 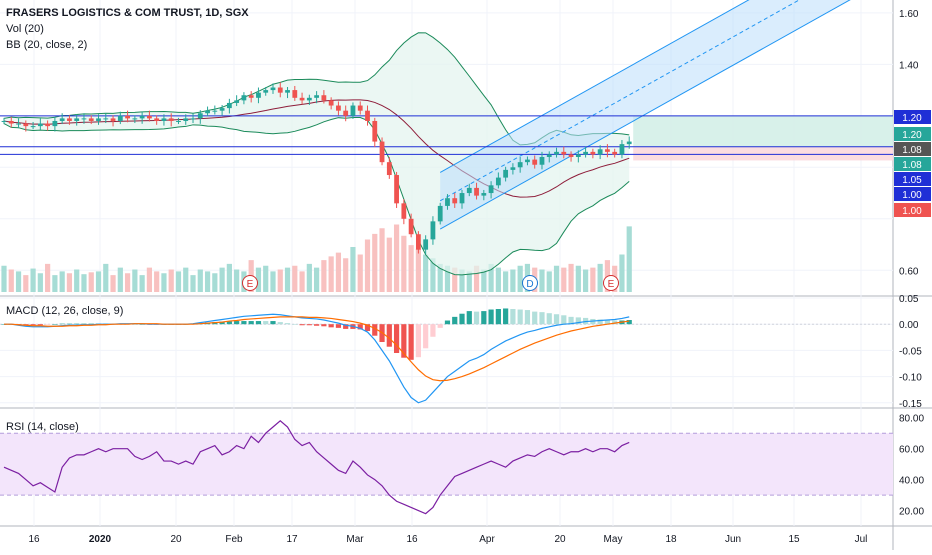 I want to click on time-axis-tick: Mar, so click(x=355, y=539).